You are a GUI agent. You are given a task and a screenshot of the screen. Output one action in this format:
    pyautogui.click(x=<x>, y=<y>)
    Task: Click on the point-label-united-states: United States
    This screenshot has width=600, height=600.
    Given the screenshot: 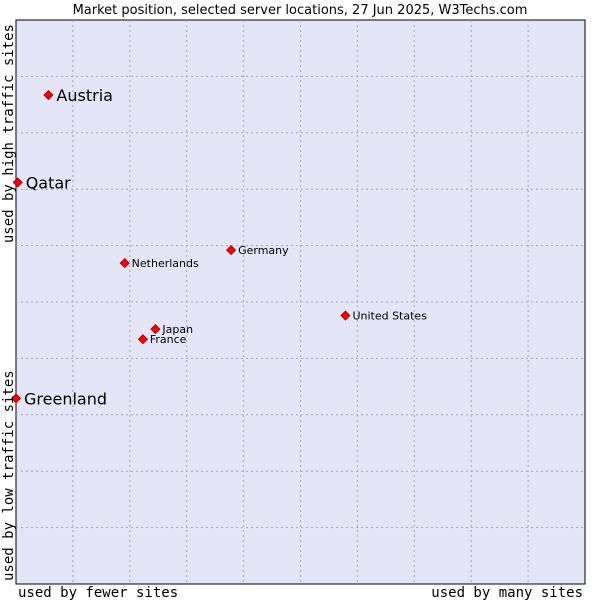 What is the action you would take?
    pyautogui.click(x=389, y=316)
    